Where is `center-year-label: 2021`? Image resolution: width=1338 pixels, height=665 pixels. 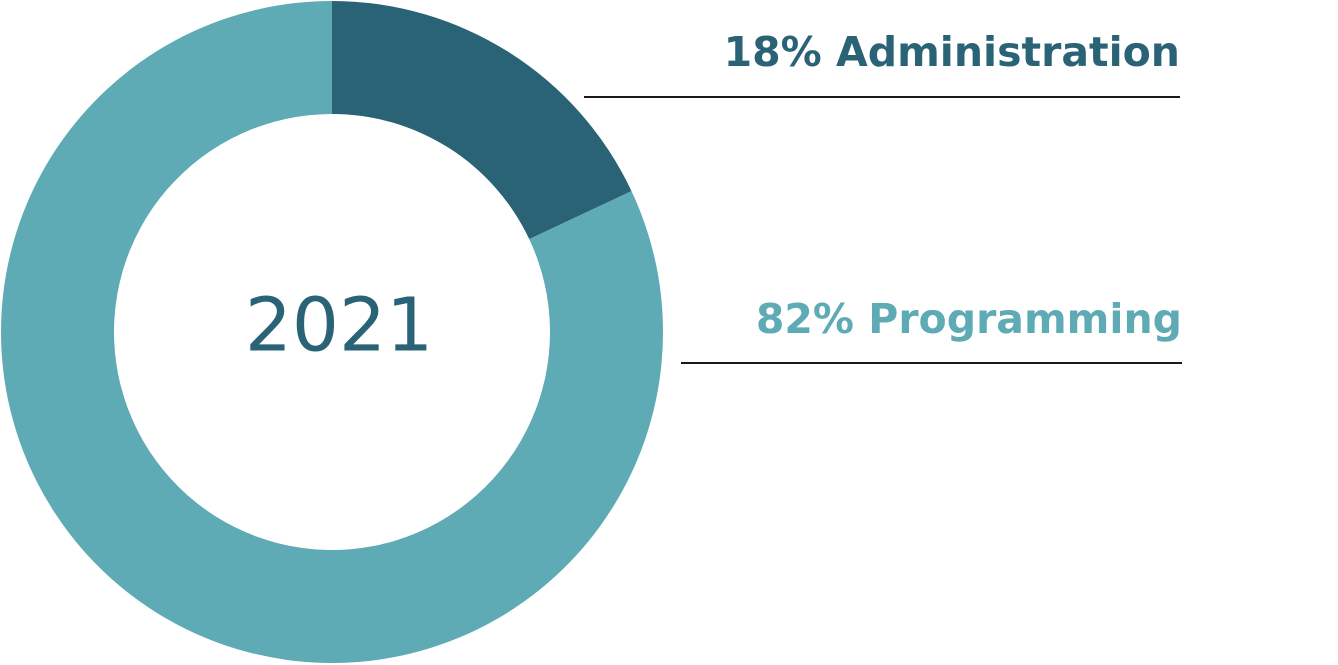 center-year-label: 2021 is located at coordinates (339, 326).